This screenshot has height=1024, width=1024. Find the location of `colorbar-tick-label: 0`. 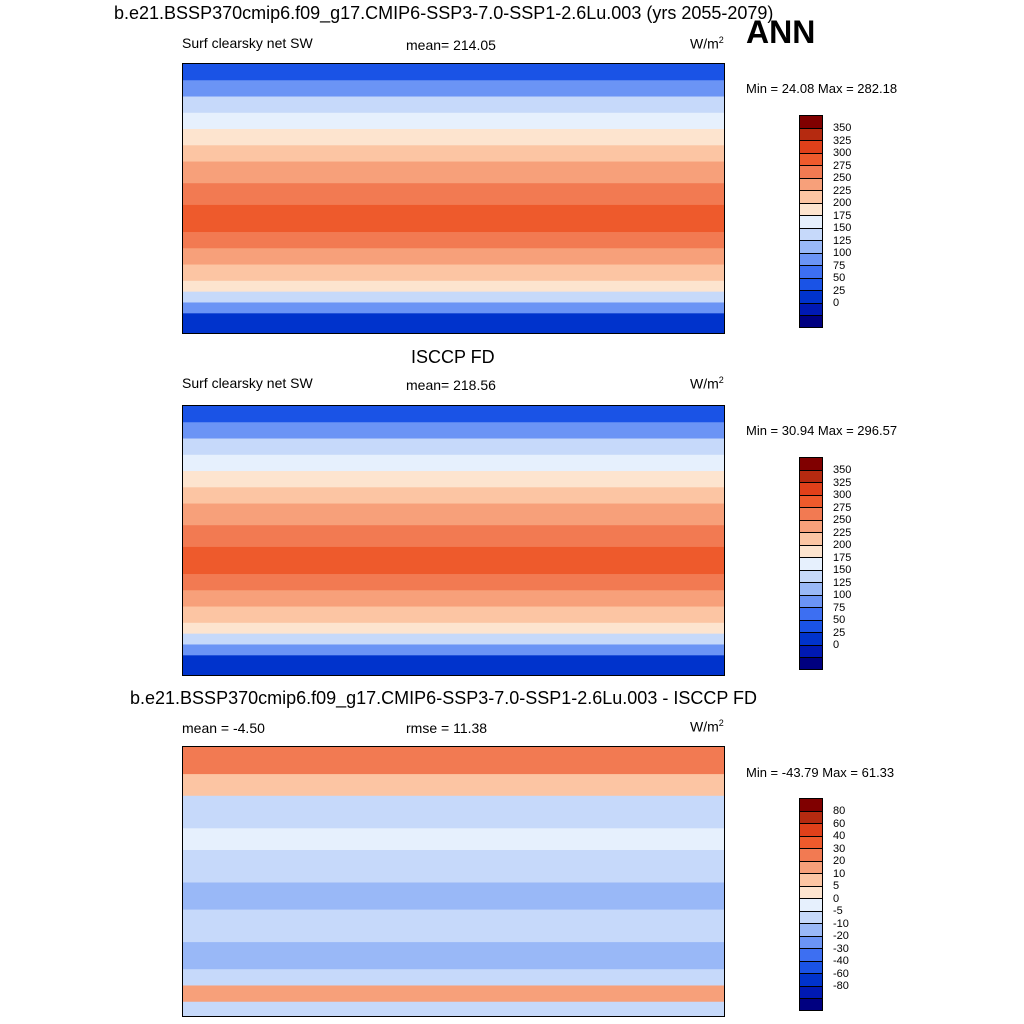

colorbar-tick-label: 0 is located at coordinates (836, 303).